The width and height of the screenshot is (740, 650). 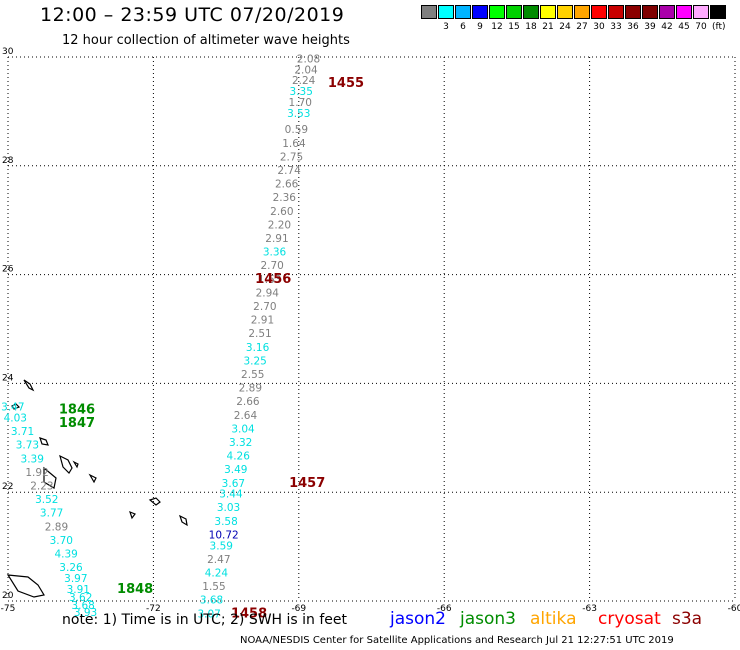 What do you see at coordinates (213, 587) in the screenshot?
I see `wave-height-value: 1.55` at bounding box center [213, 587].